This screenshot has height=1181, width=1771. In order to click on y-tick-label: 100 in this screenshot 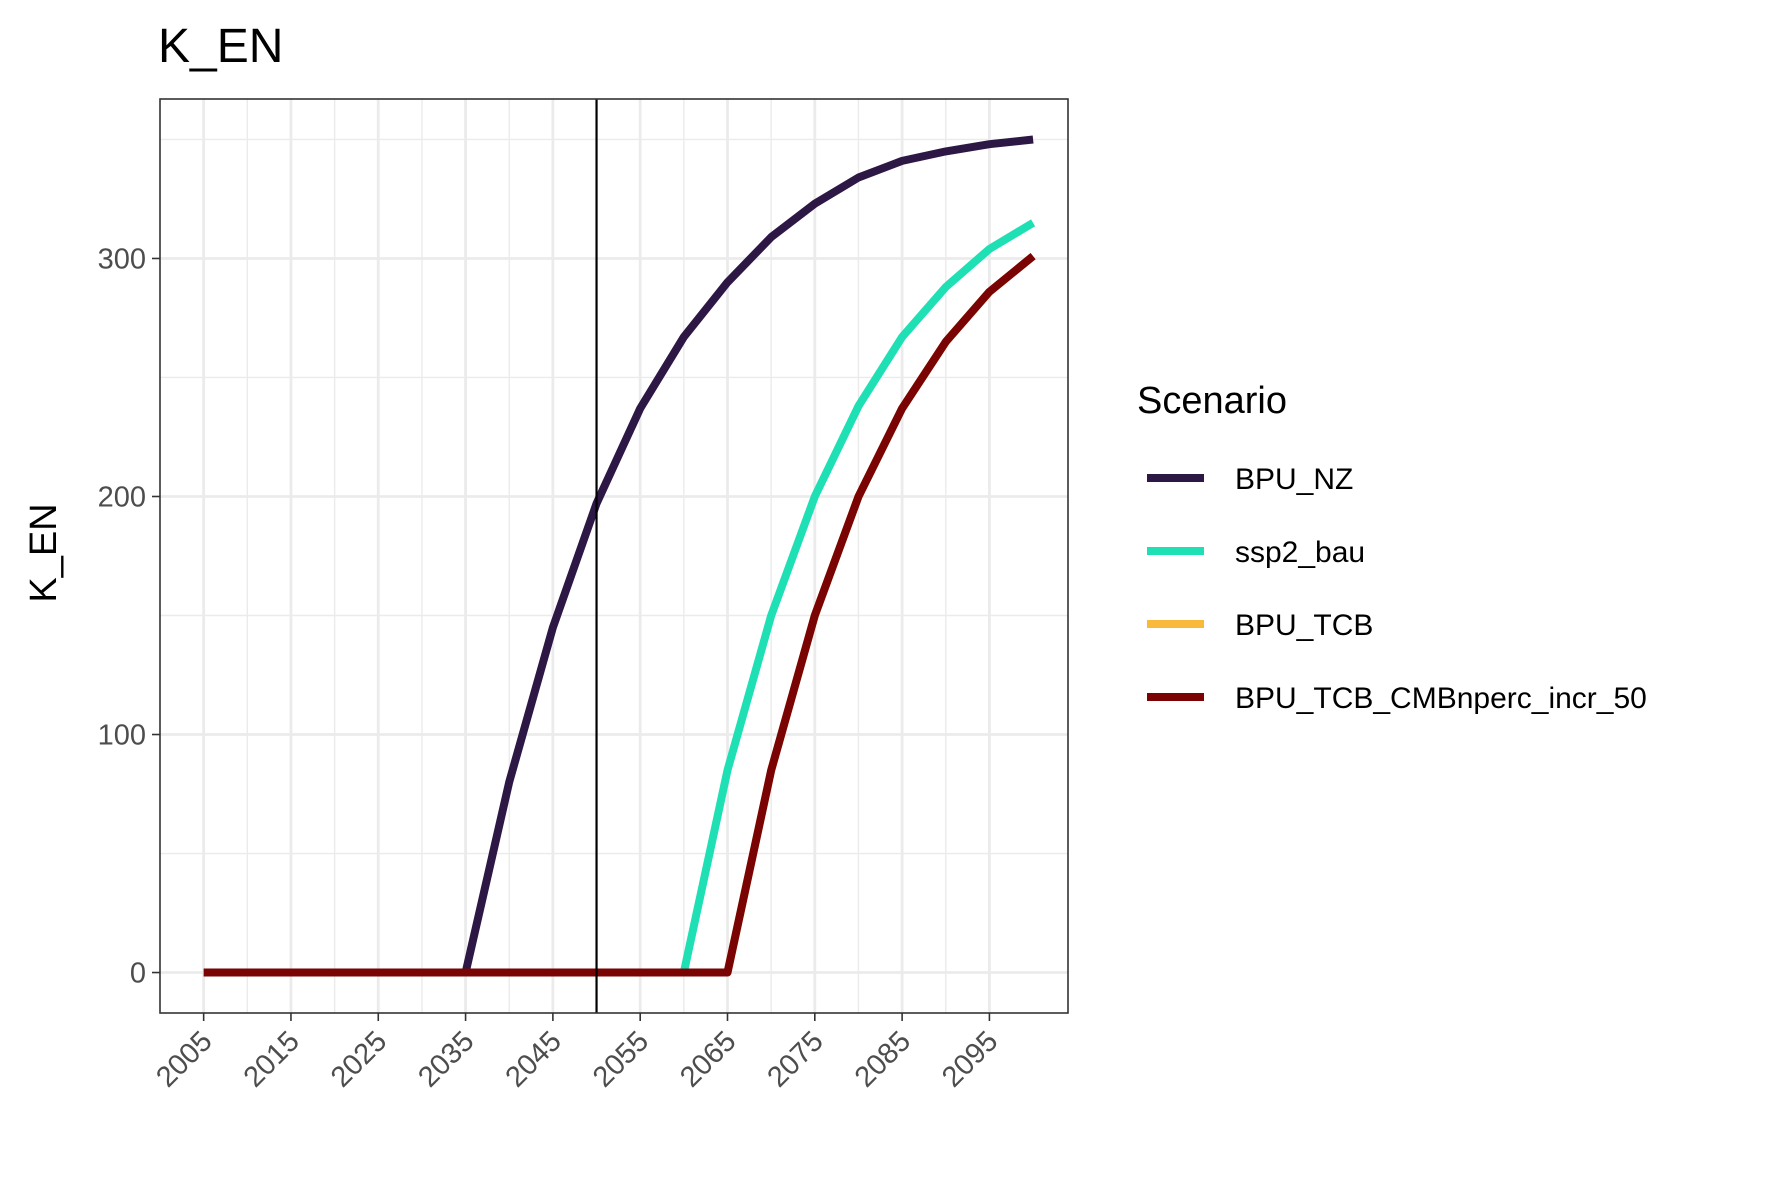, I will do `click(122, 736)`.